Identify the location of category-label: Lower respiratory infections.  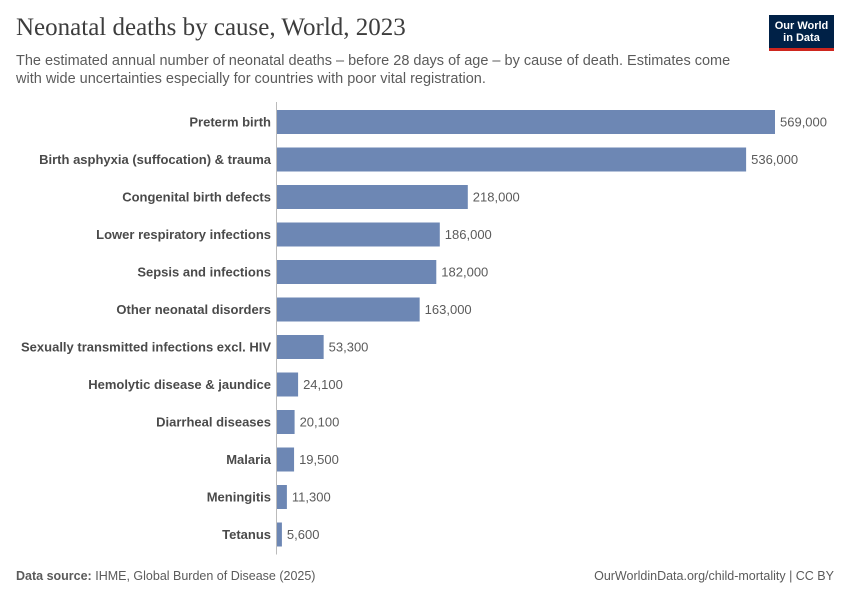
(183, 234).